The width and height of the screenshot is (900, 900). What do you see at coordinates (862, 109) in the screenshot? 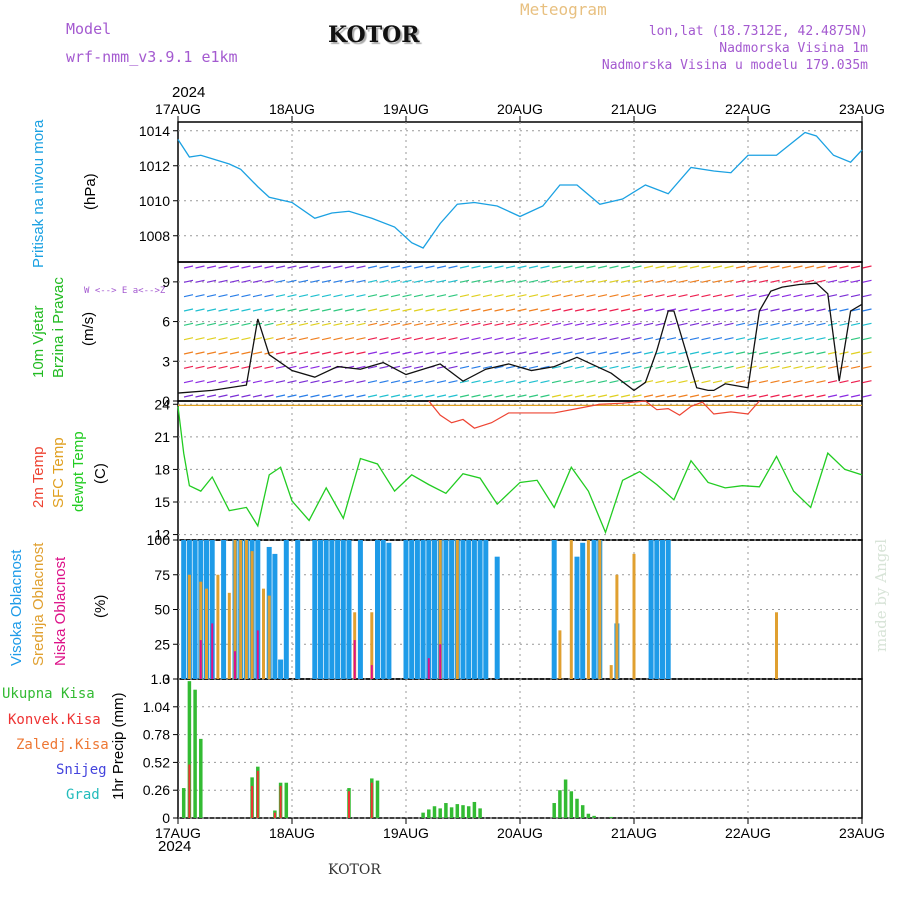
I see `top-date-label: 23AUG` at bounding box center [862, 109].